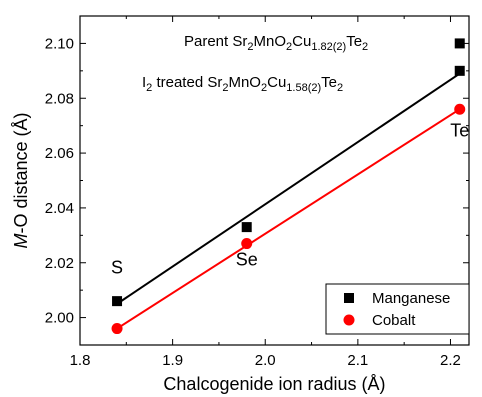 The height and width of the screenshot is (397, 482). I want to click on legend-label-cobalt: Cobalt, so click(394, 320).